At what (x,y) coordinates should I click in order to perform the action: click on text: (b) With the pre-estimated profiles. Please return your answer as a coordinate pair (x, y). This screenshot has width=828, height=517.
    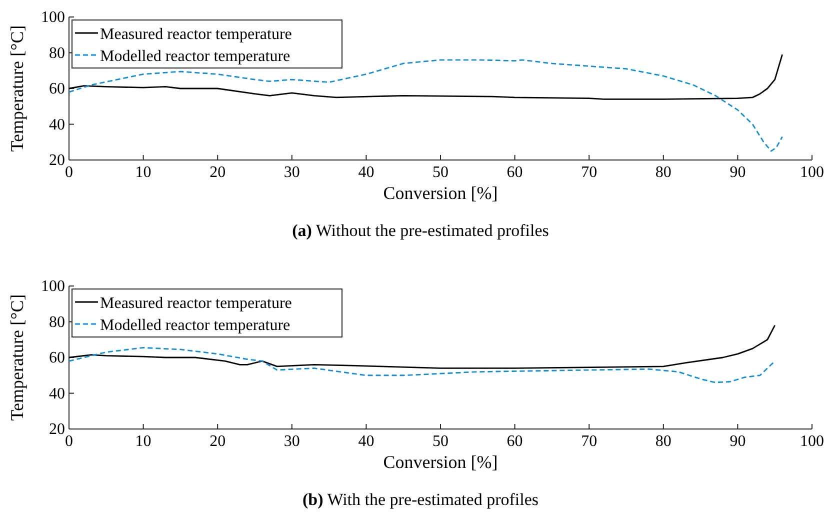
    Looking at the image, I should click on (420, 499).